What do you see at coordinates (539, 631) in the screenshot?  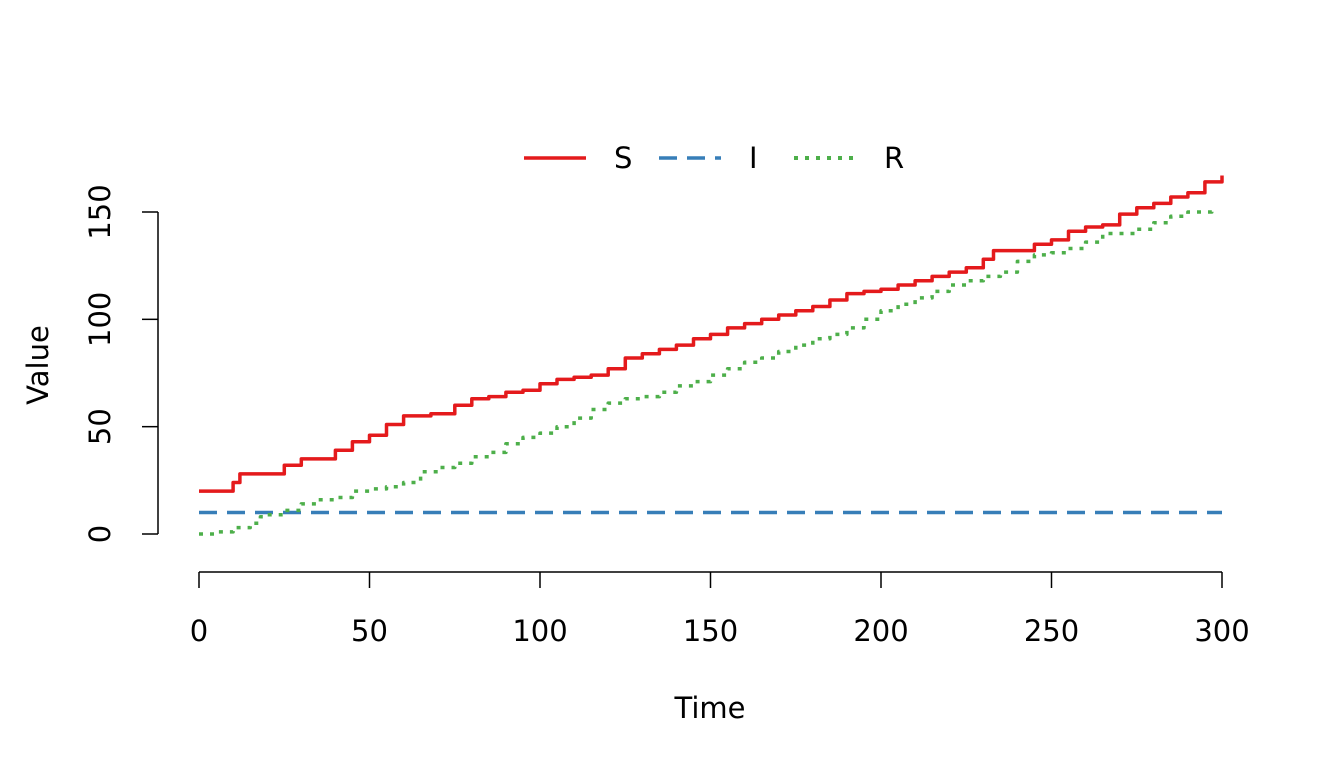 I see `x-tick-label: 100` at bounding box center [539, 631].